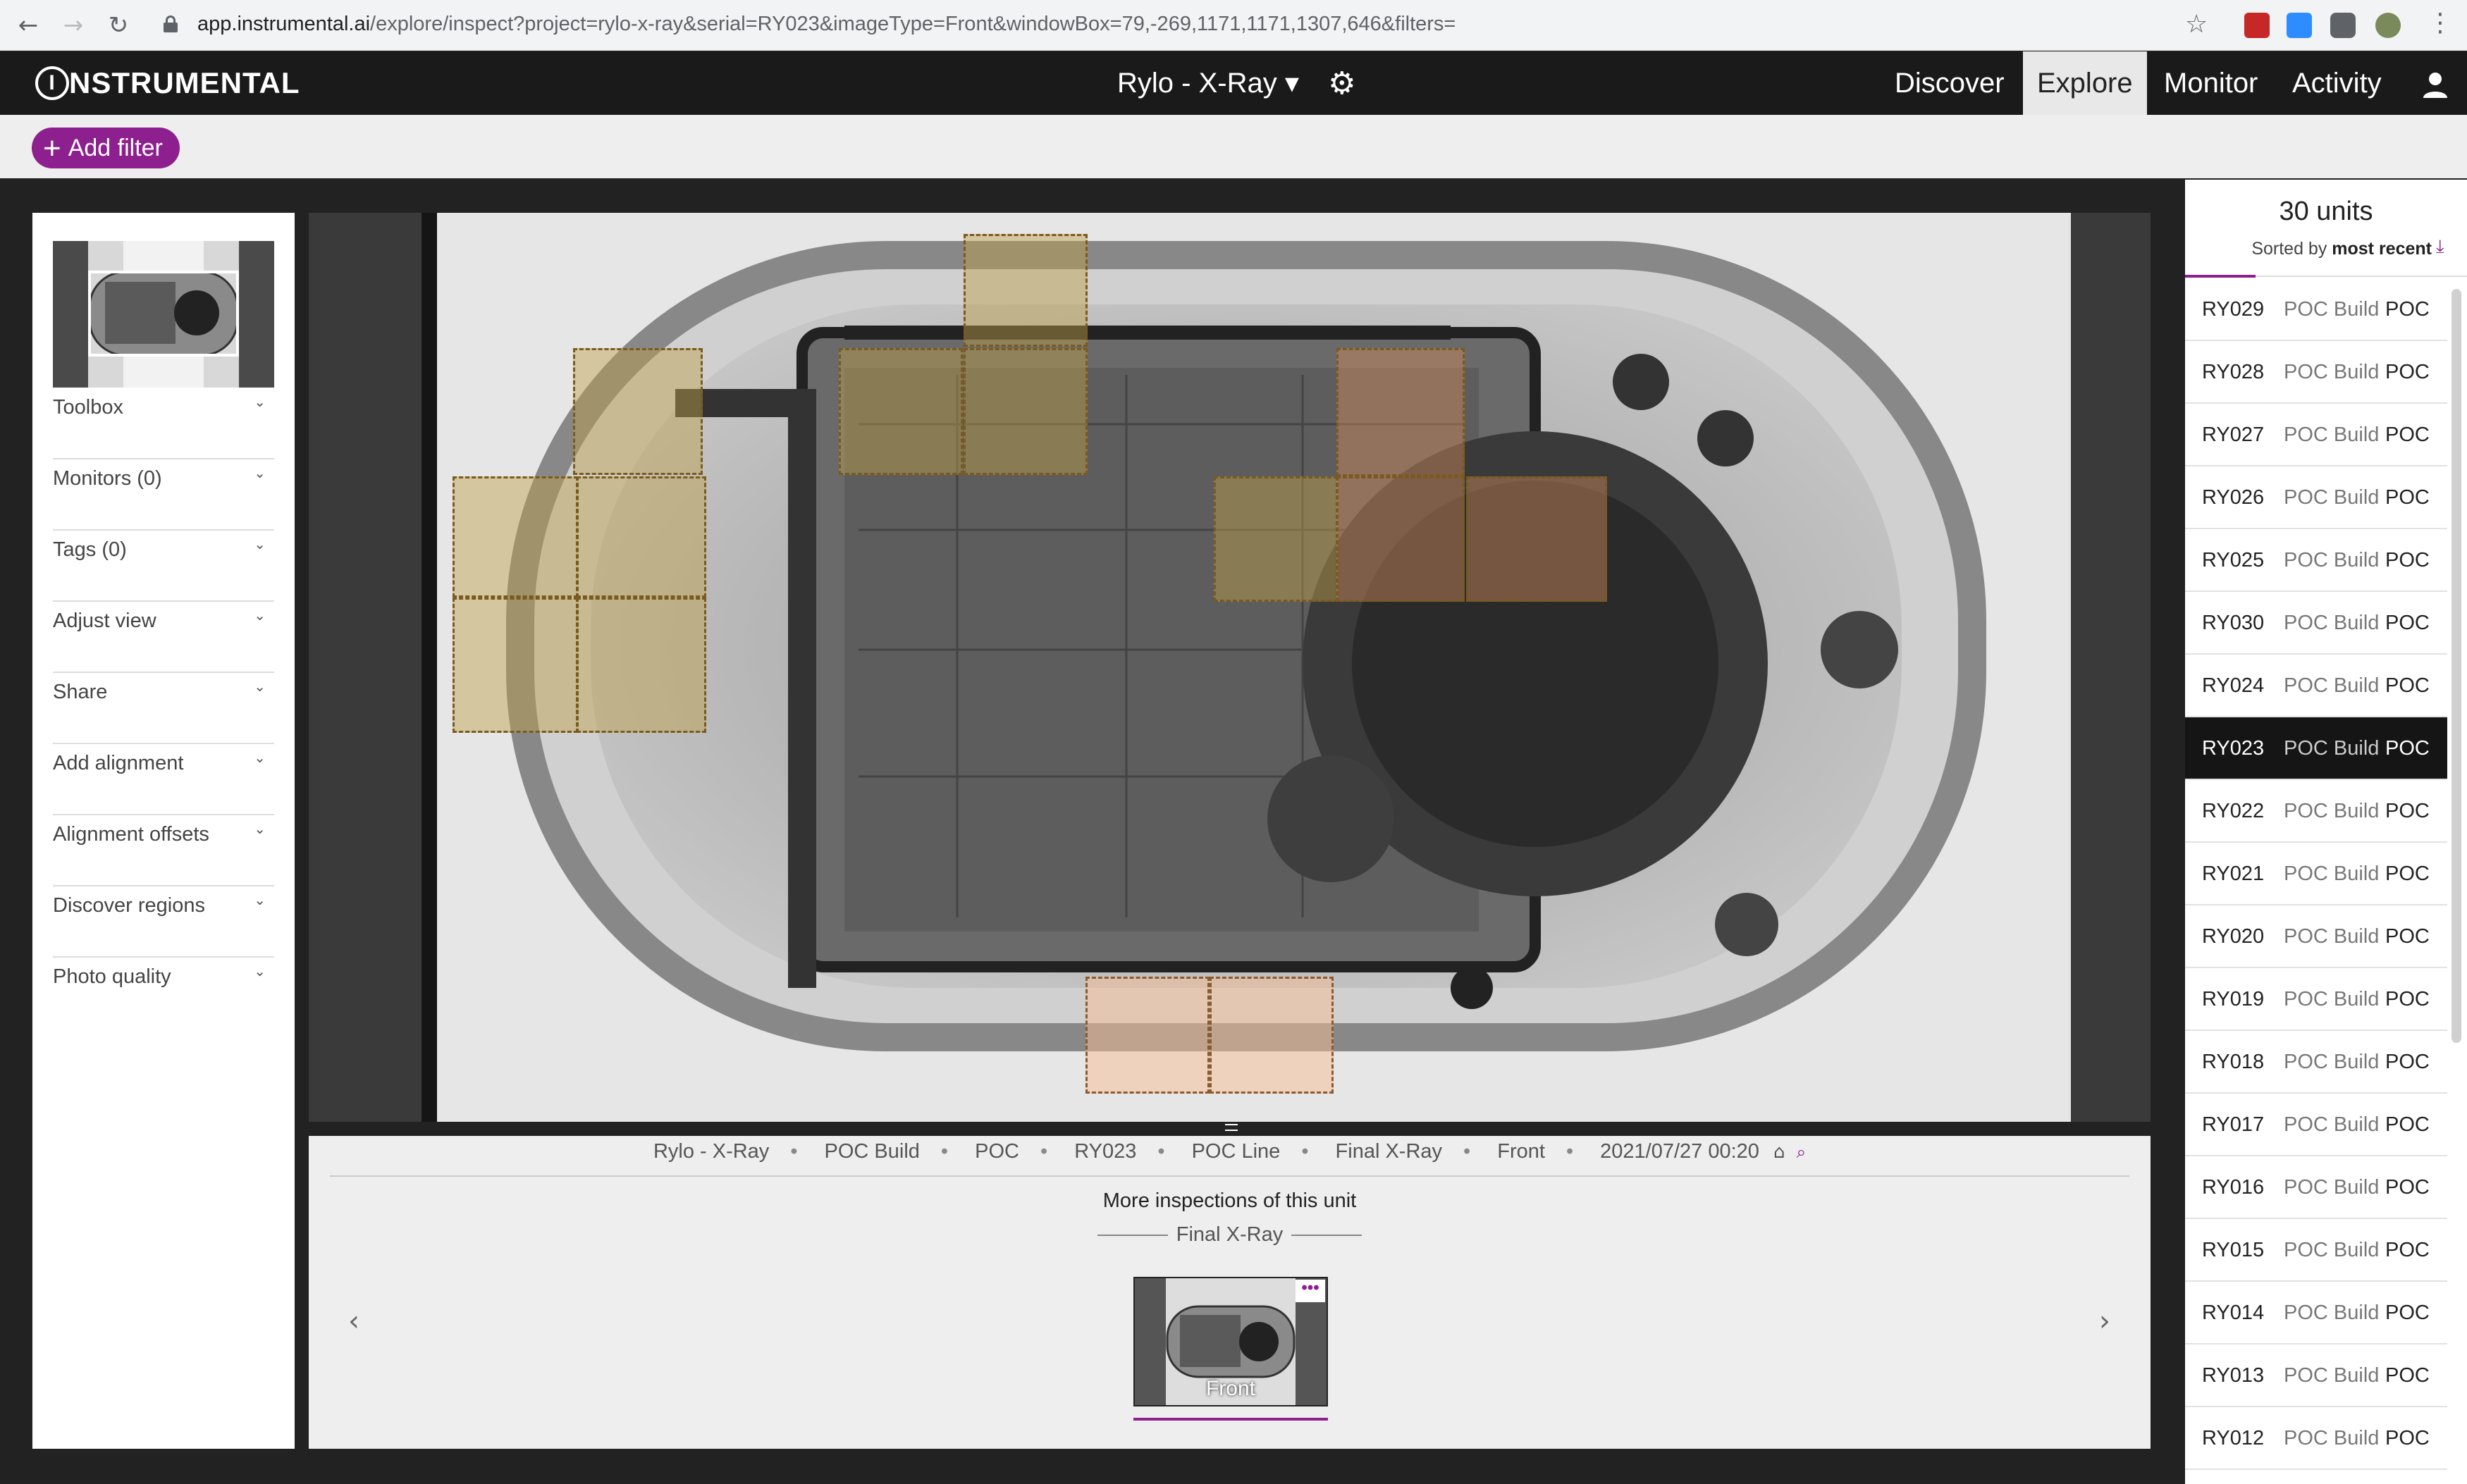 The image size is (2467, 1484). What do you see at coordinates (167, 83) in the screenshot?
I see `instrumental-logo: I NSTRUMENTAL` at bounding box center [167, 83].